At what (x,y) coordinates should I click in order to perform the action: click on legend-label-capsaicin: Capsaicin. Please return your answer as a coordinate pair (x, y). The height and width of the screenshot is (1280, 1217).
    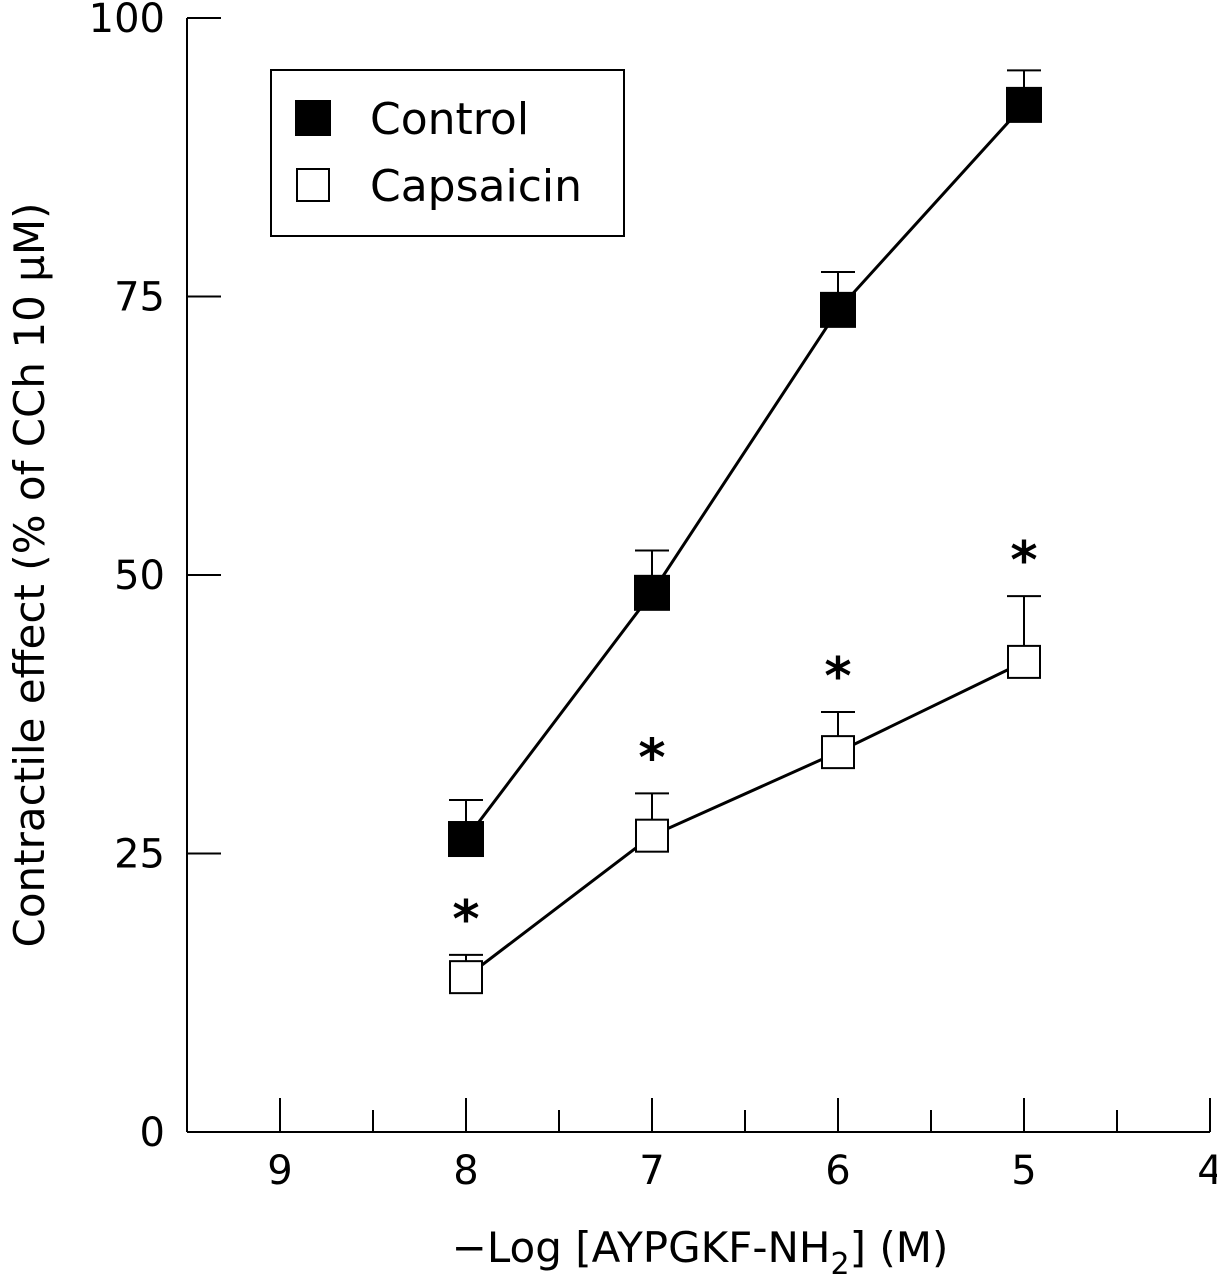
    Looking at the image, I should click on (476, 186).